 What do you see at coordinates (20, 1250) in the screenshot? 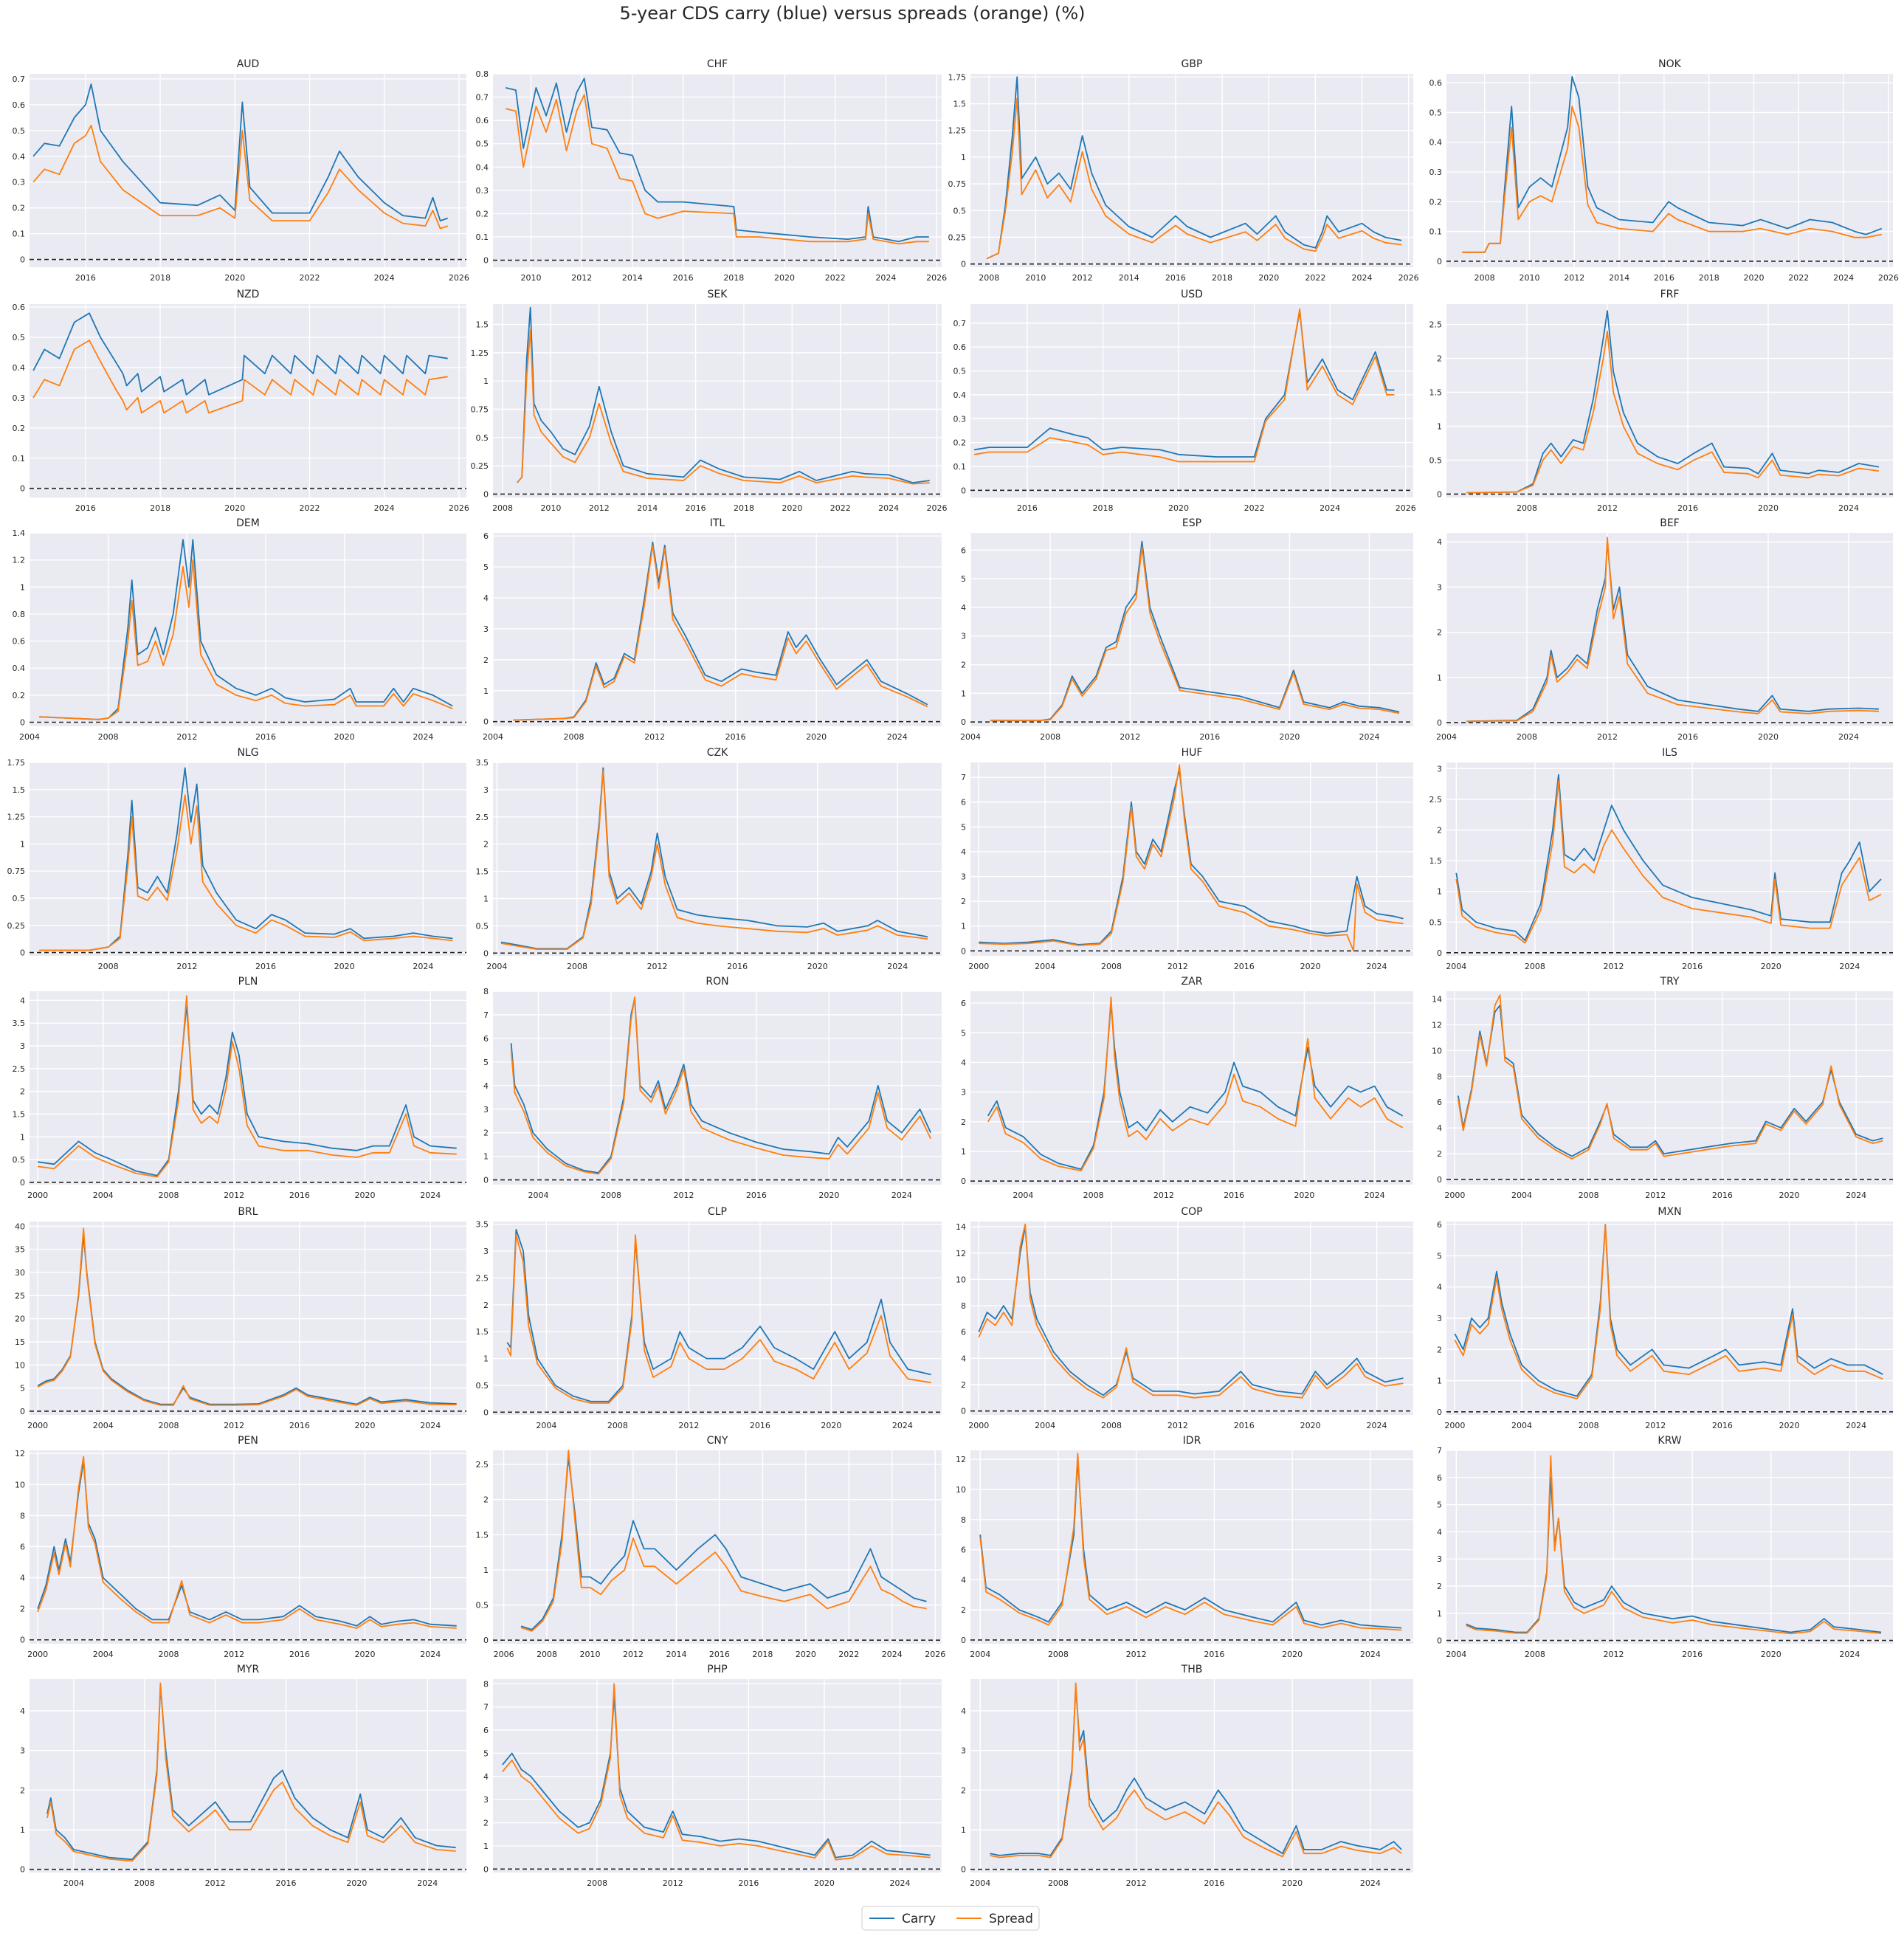
I see `y-tick-label: 35` at bounding box center [20, 1250].